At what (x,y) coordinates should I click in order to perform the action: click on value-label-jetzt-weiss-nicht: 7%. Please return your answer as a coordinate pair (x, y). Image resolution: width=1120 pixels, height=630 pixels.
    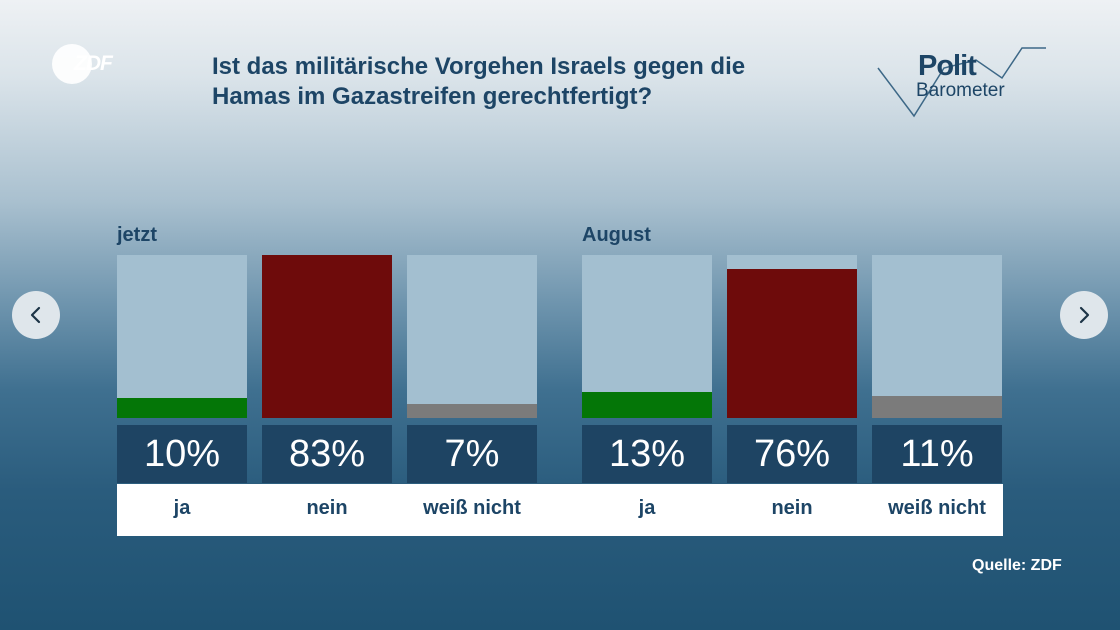
    Looking at the image, I should click on (472, 454).